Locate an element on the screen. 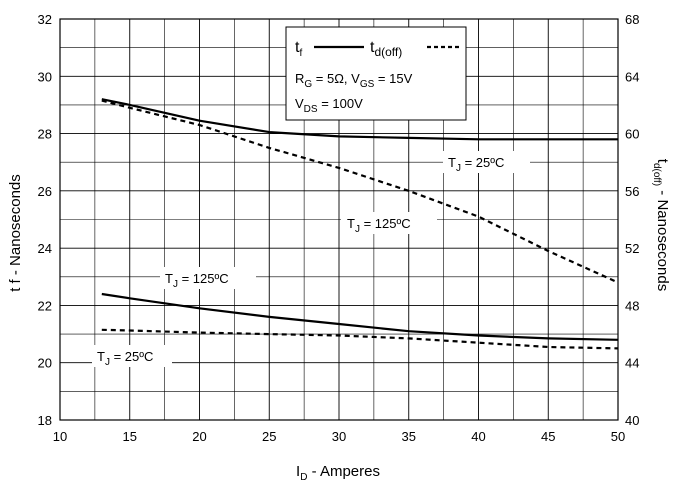  annotation-bg-tj125-mid is located at coordinates (389, 223).